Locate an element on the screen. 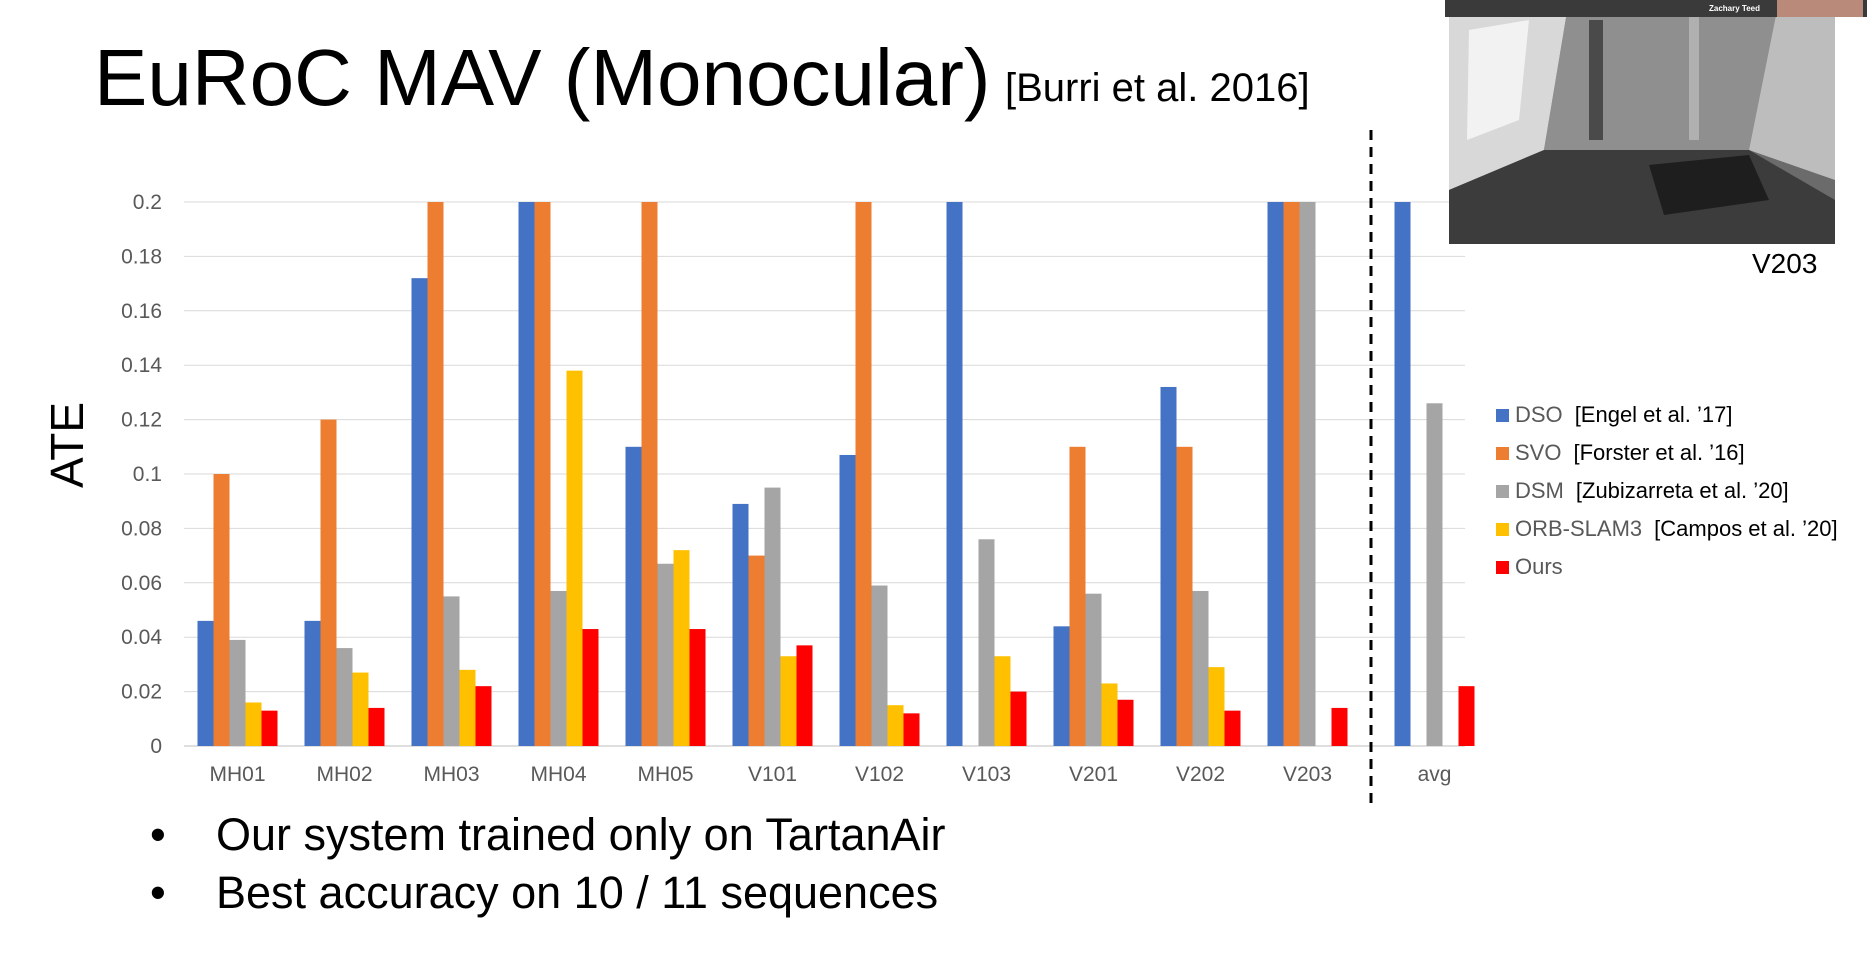 Image resolution: width=1867 pixels, height=964 pixels. y-tick-label: 0 is located at coordinates (156, 746).